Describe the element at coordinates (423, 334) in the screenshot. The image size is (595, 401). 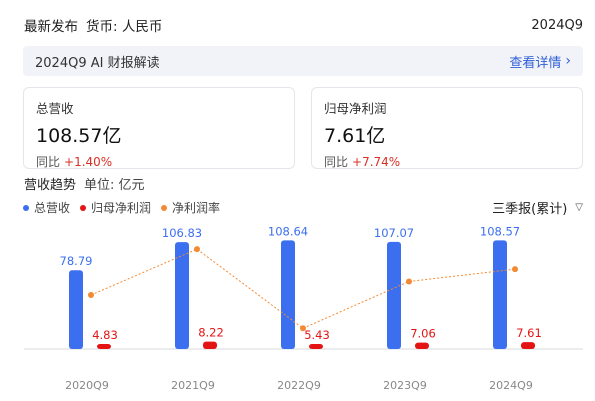
I see `net-profit-value-label: 7.06` at that location.